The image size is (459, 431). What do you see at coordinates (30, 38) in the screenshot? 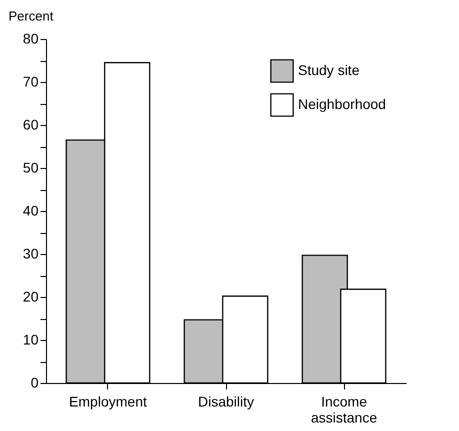
I see `y-tick-label: 80` at bounding box center [30, 38].